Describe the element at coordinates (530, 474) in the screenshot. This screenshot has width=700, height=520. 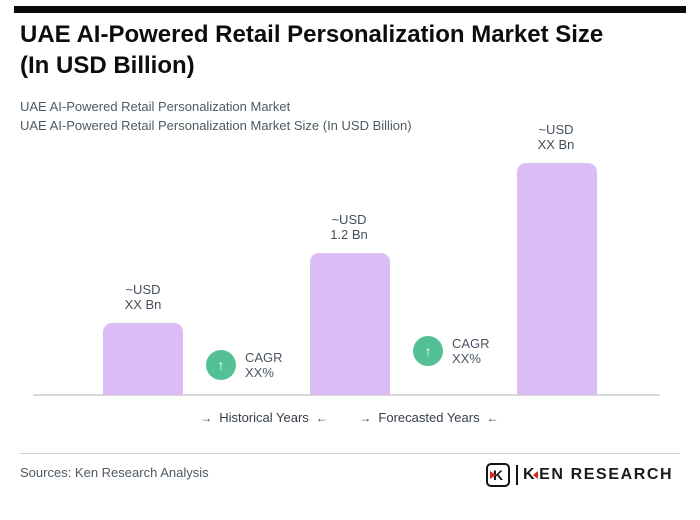
I see `logo-wordmark-k: K` at that location.